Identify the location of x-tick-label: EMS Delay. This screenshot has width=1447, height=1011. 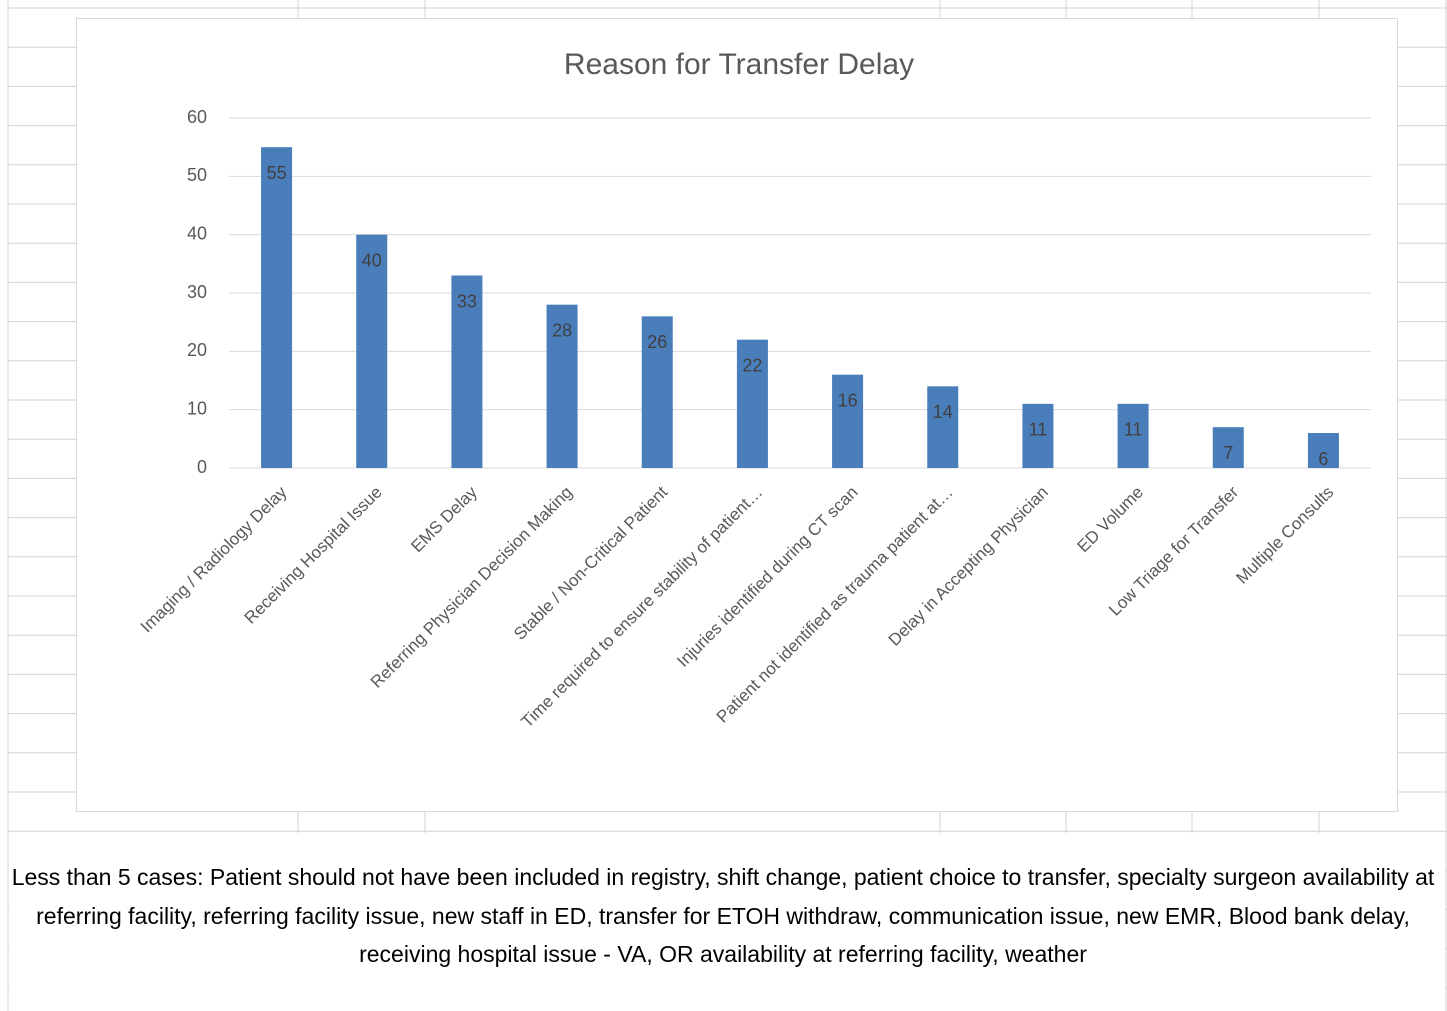
(444, 519).